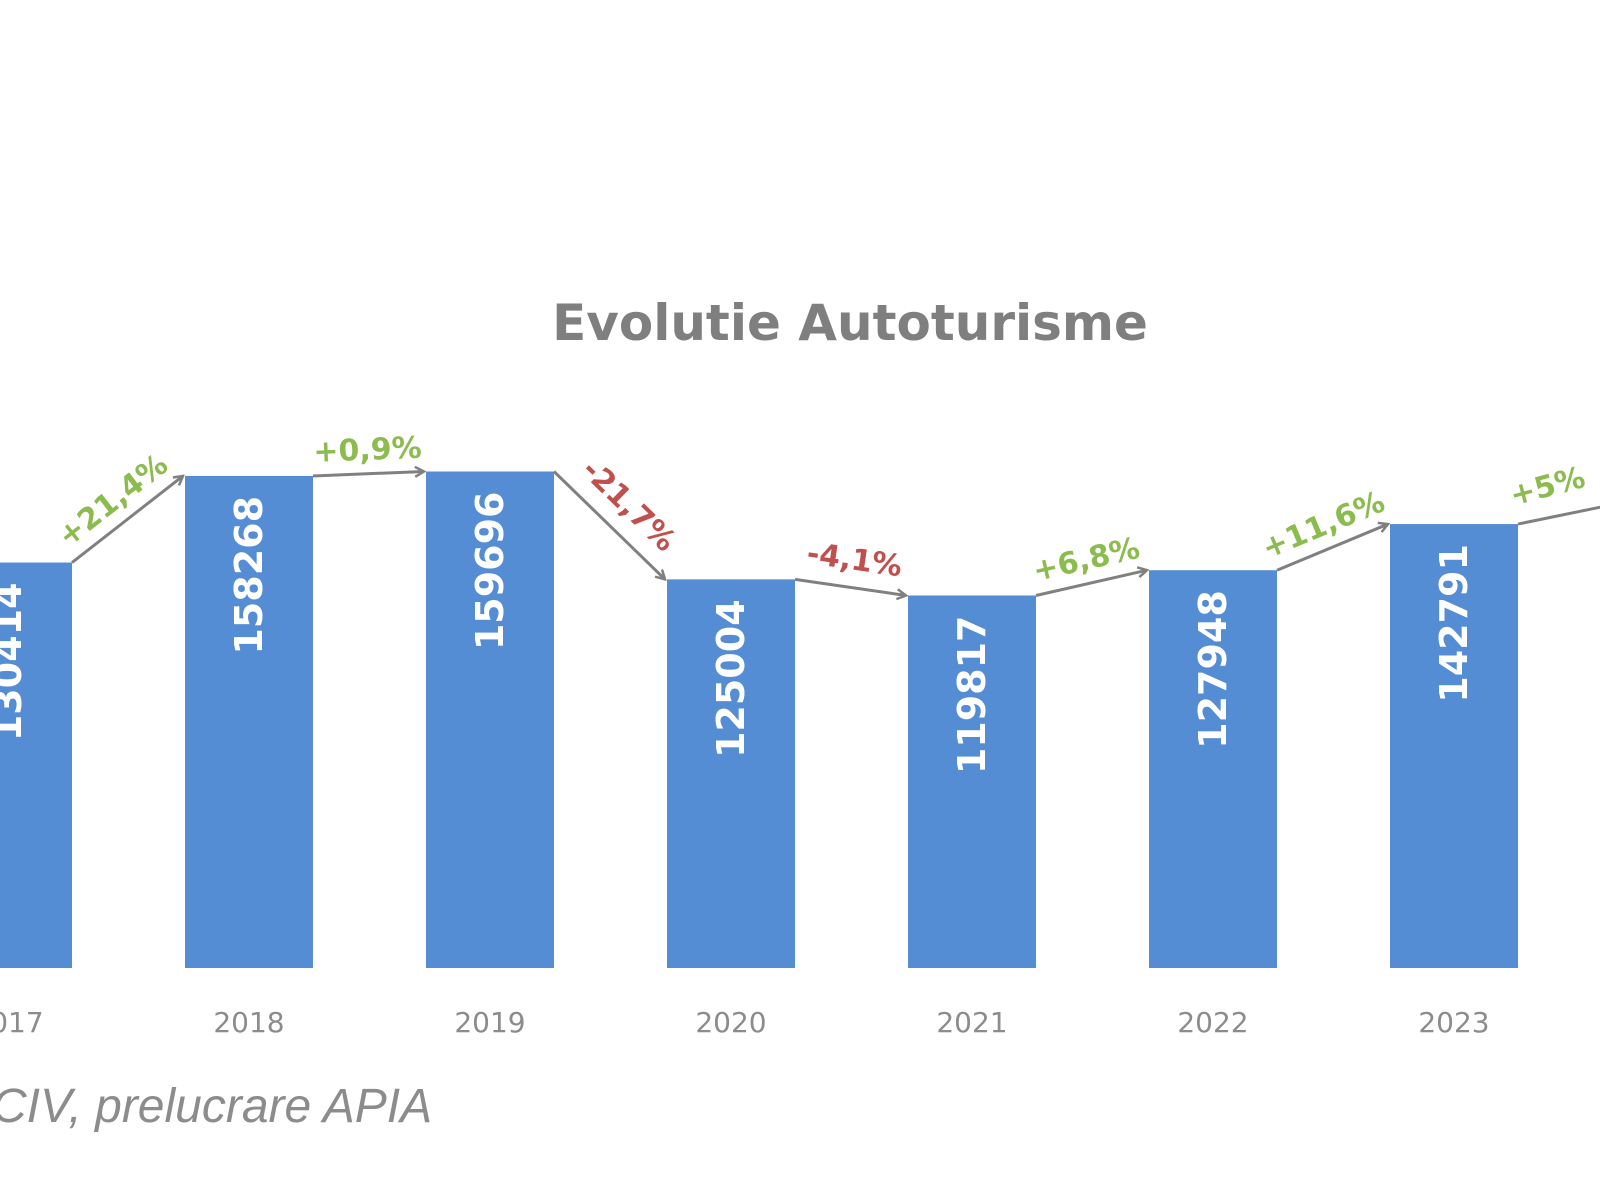 This screenshot has height=1200, width=1600. Describe the element at coordinates (972, 694) in the screenshot. I see `bar-value-label: 119817` at that location.